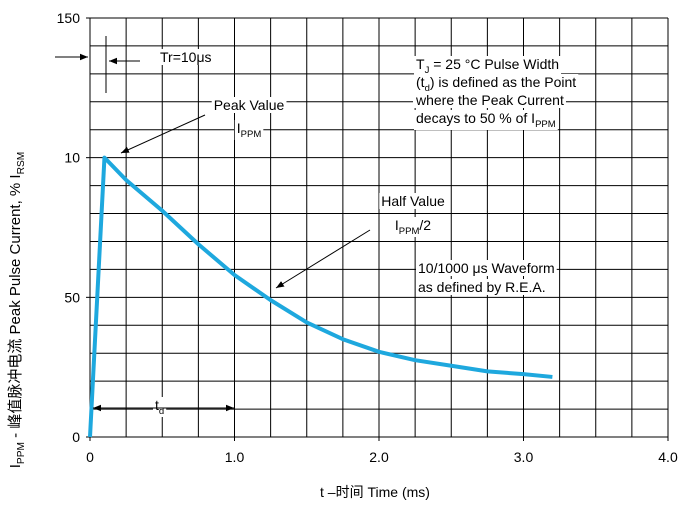  I want to click on annotation-text: (td) is defined as the Point, so click(496, 84).